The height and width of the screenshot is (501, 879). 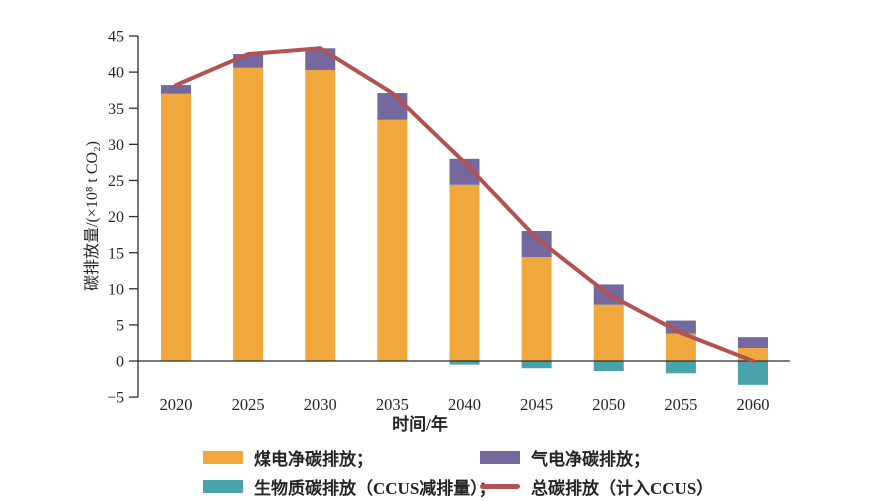 What do you see at coordinates (536, 404) in the screenshot?
I see `x-tick-label-2045: 2045` at bounding box center [536, 404].